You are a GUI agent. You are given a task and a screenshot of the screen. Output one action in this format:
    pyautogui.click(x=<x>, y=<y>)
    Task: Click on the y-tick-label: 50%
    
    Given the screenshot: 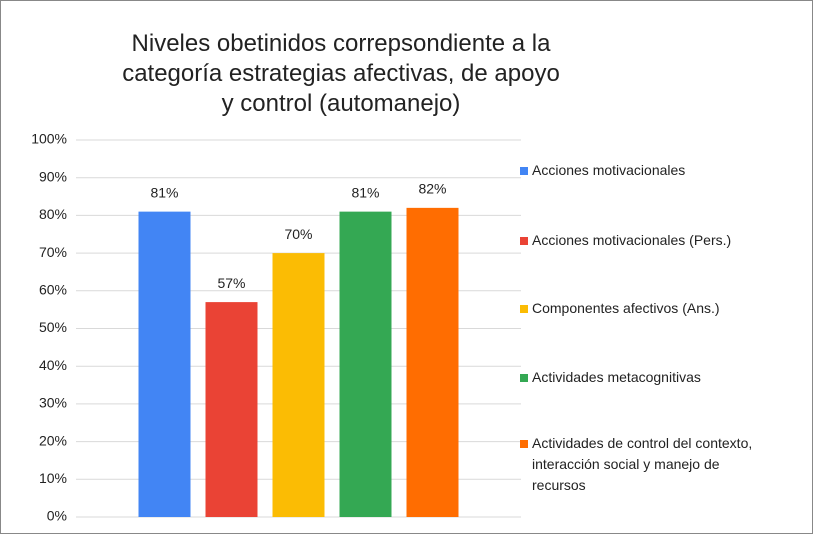 What is the action you would take?
    pyautogui.click(x=53, y=327)
    